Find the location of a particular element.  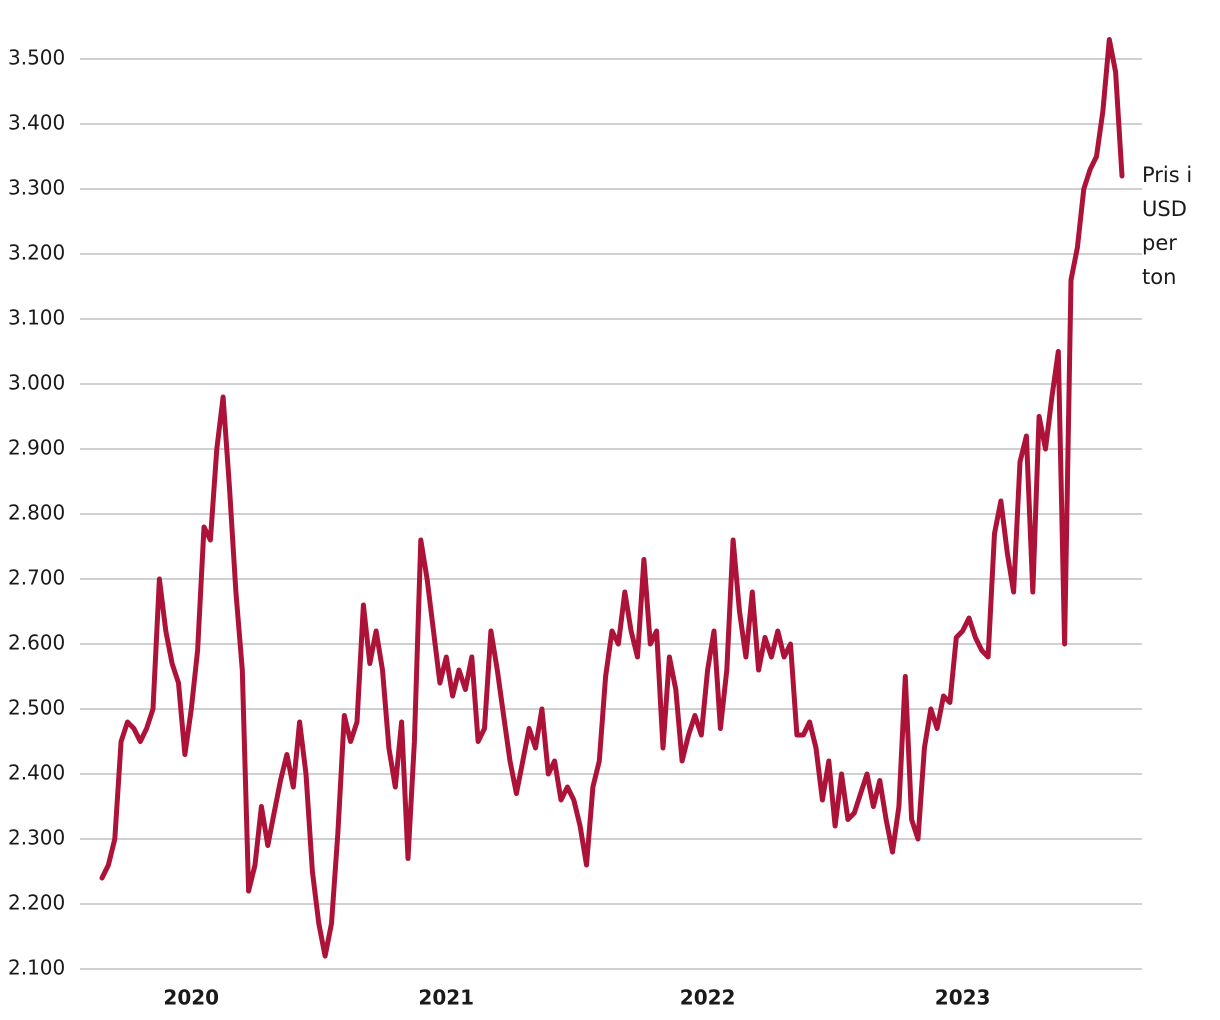

y-tick-label: 2.700 is located at coordinates (36, 578).